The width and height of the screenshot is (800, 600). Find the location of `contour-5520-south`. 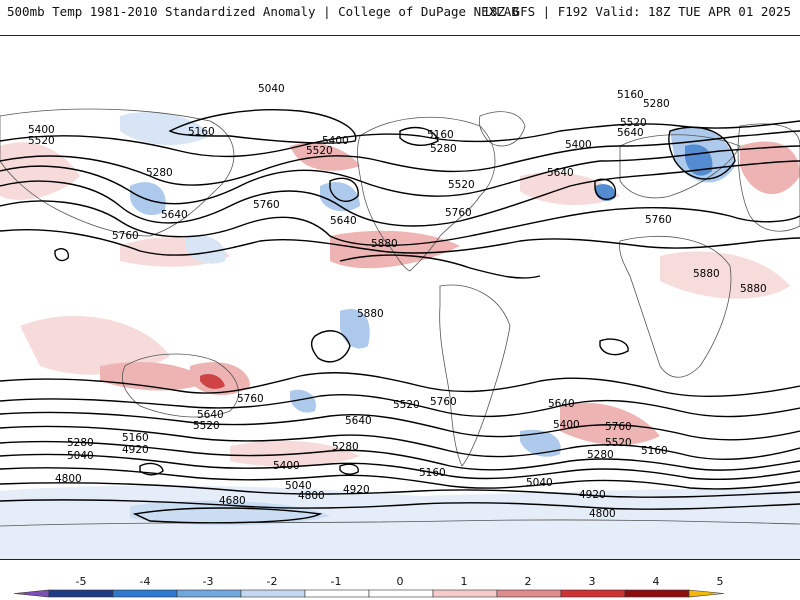

contour-5520-south is located at coordinates (400, 426).